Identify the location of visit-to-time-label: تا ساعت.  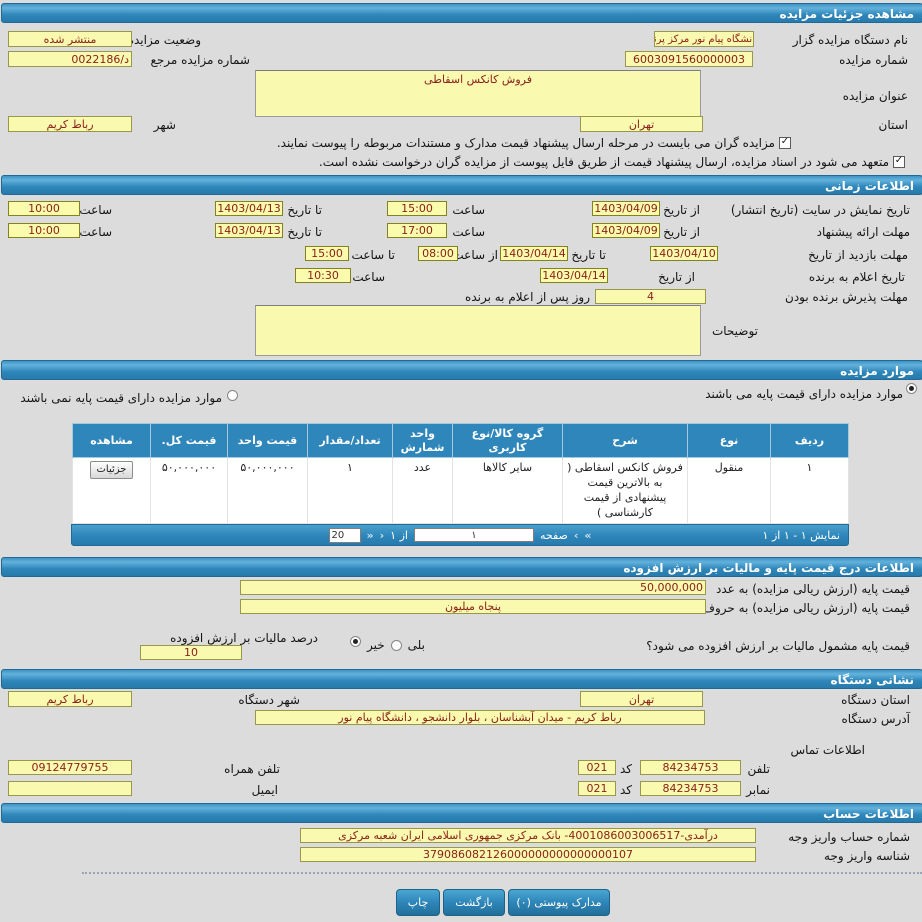
(373, 255).